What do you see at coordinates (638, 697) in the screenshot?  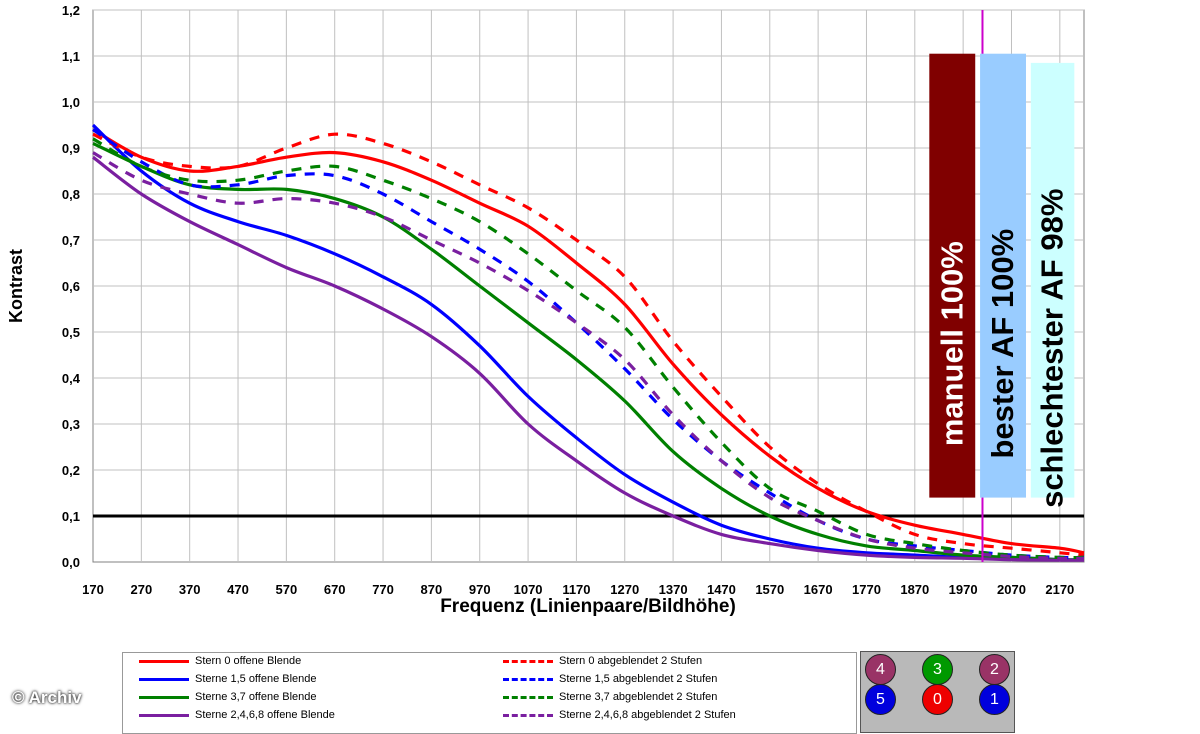 I see `legend-label: Sterne 3,7 abgeblendet 2 Stufen` at bounding box center [638, 697].